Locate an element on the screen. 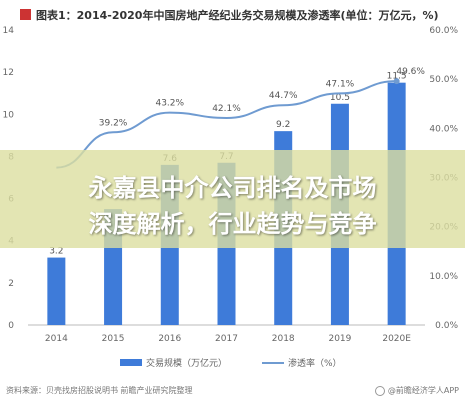  line-value-label: 42.1% is located at coordinates (226, 109).